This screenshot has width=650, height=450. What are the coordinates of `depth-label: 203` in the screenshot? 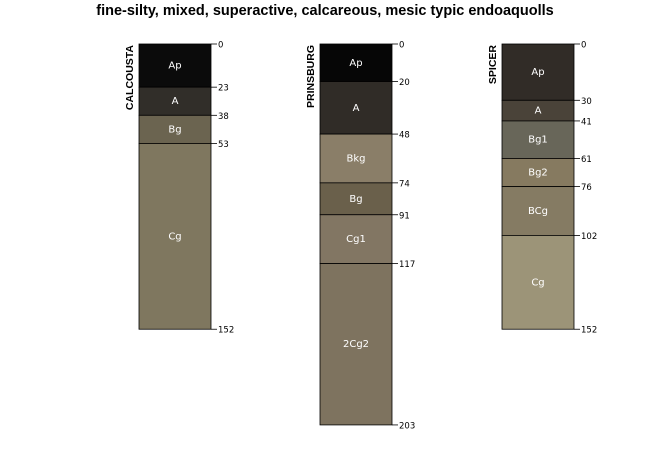 It's located at (407, 426).